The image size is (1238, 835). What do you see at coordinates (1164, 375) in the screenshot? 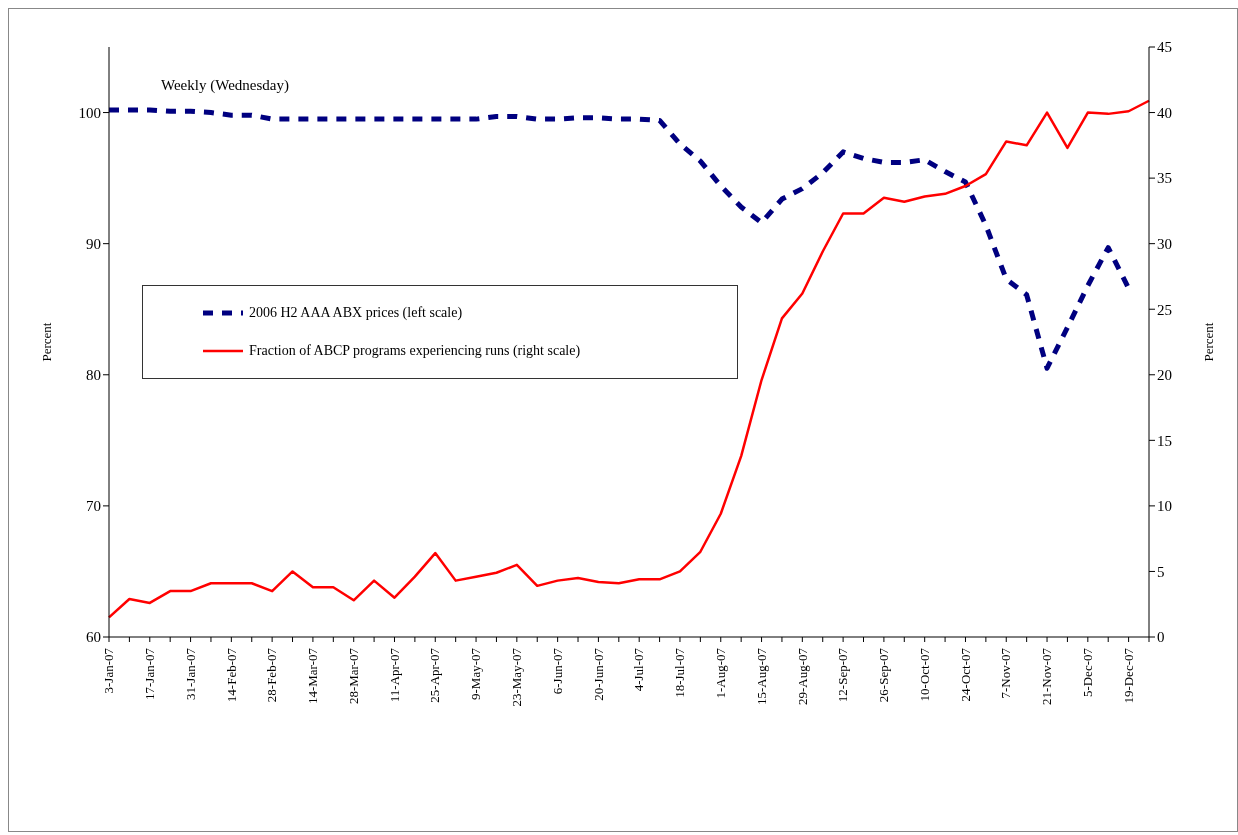
I see `y2-tick-label: 20` at bounding box center [1164, 375].